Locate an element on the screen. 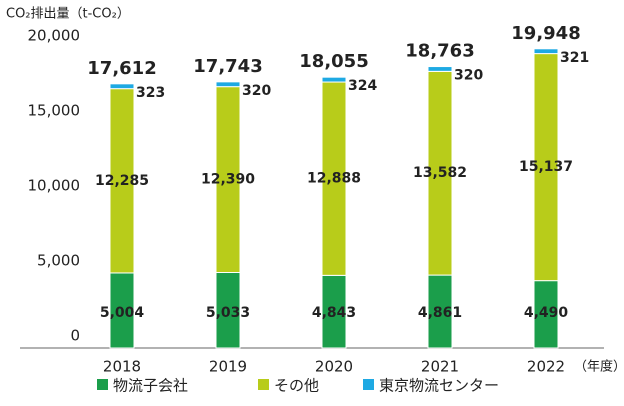  value-label: 13,582 is located at coordinates (440, 173).